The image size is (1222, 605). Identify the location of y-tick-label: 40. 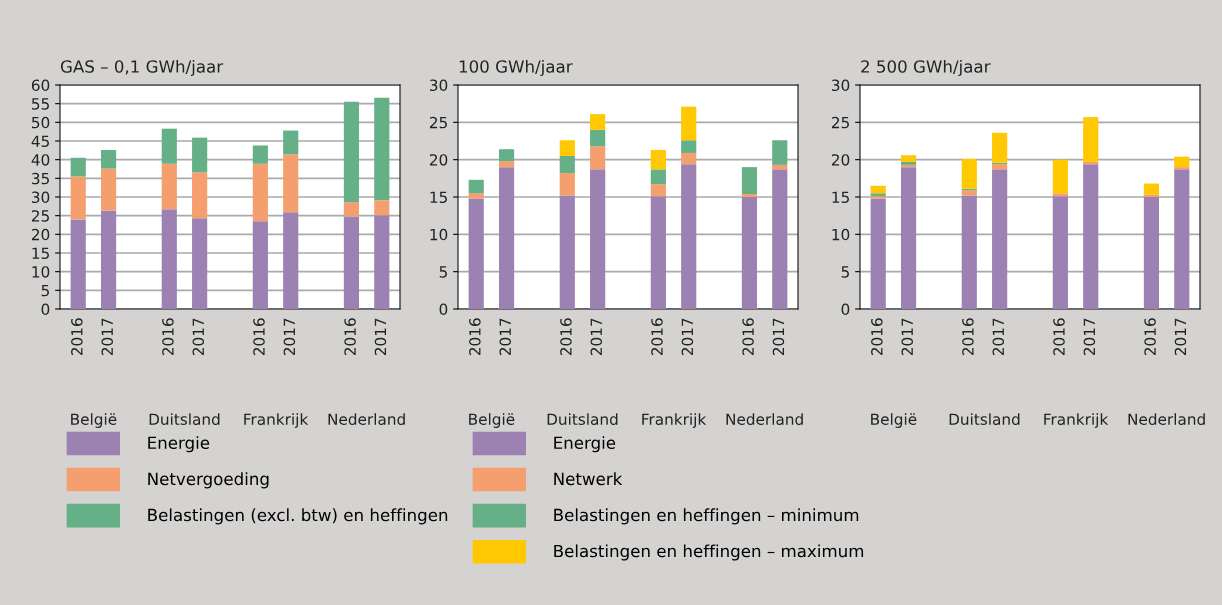
(40, 160).